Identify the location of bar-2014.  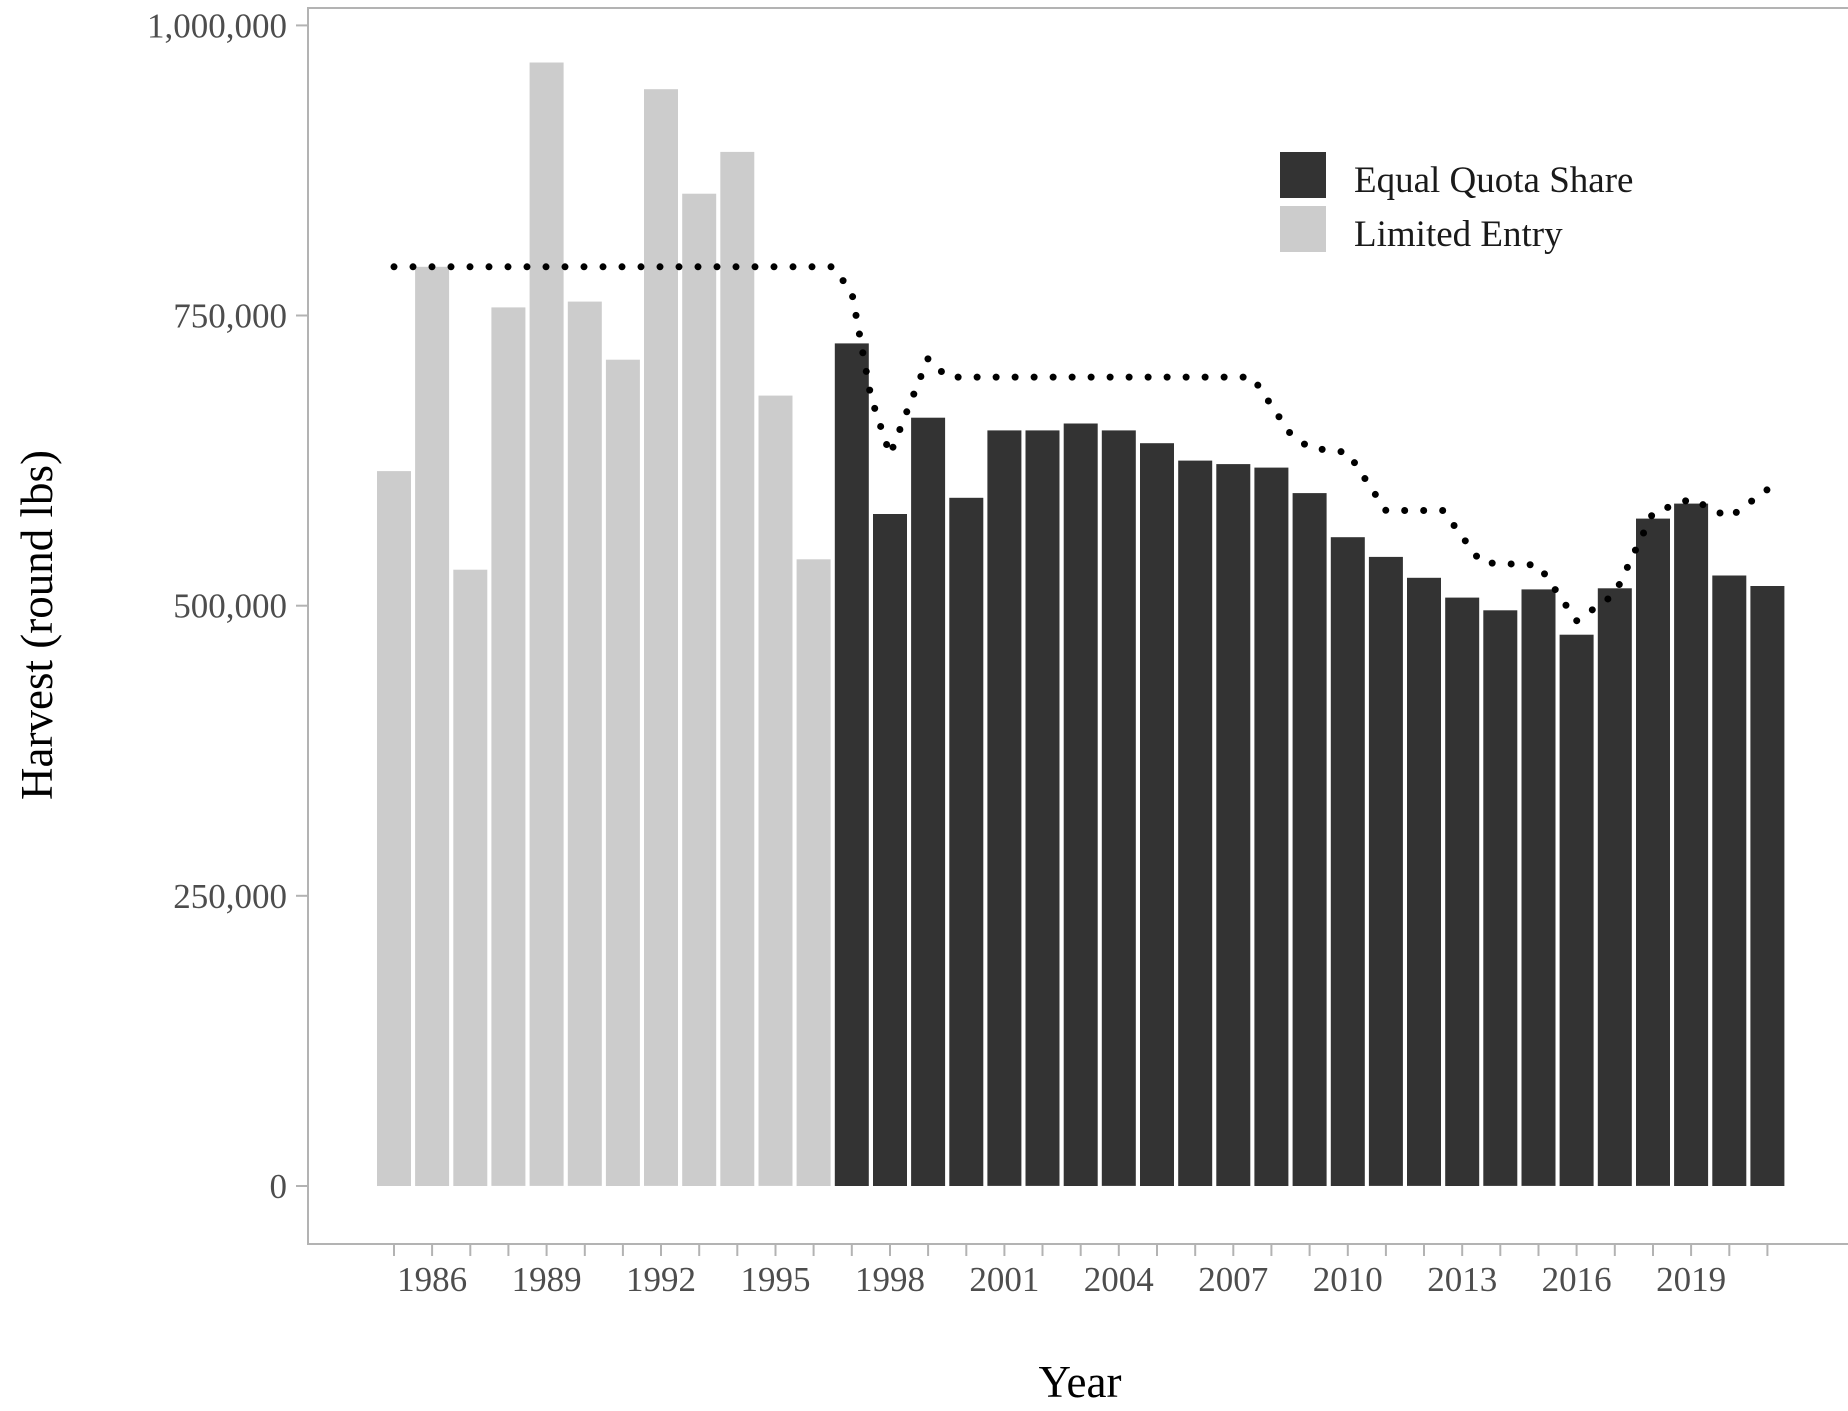
(1500, 898).